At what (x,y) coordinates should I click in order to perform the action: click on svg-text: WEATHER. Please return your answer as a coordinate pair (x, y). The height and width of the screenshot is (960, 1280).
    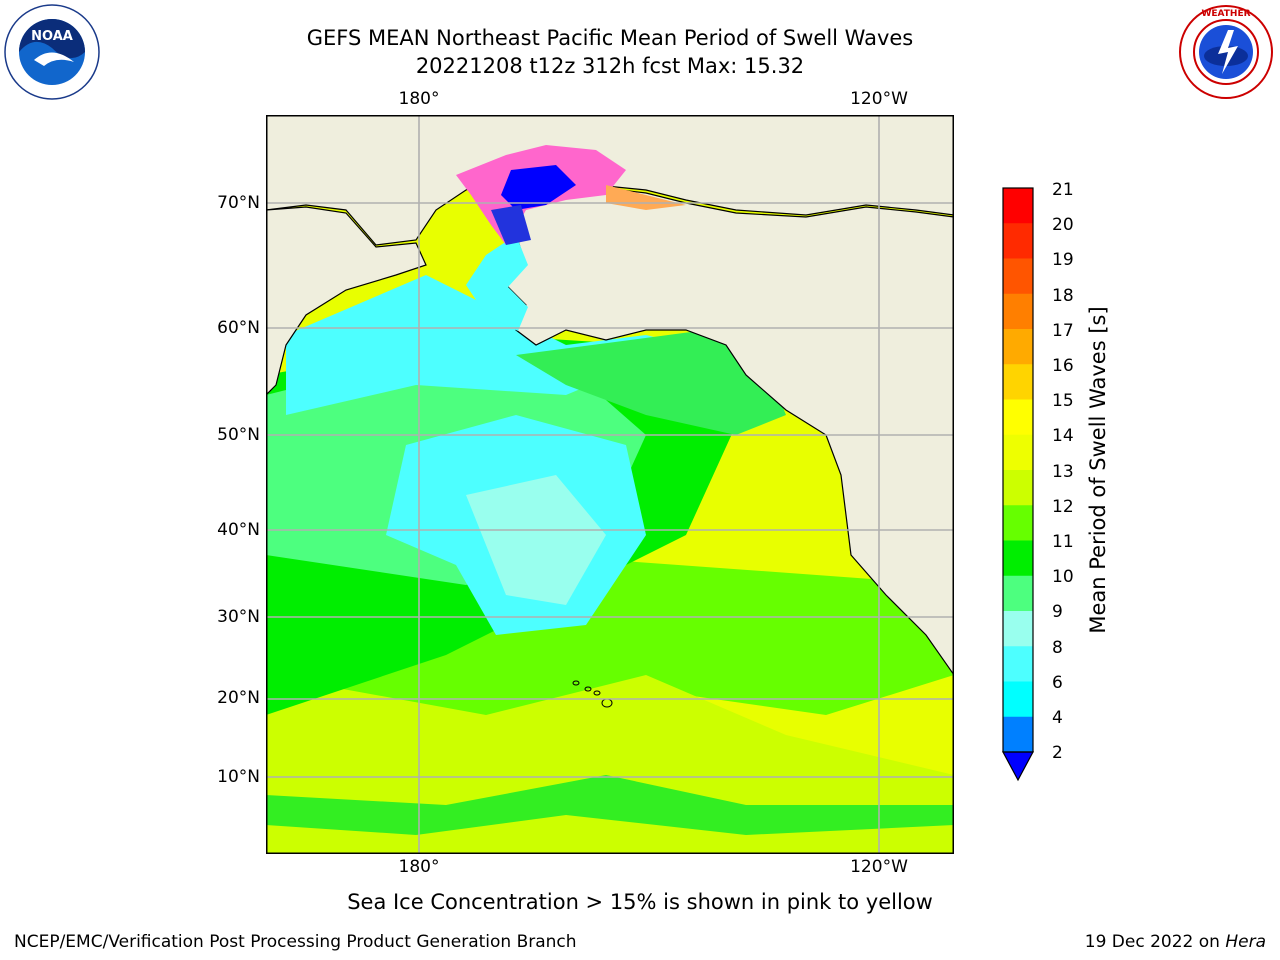
    Looking at the image, I should click on (1225, 14).